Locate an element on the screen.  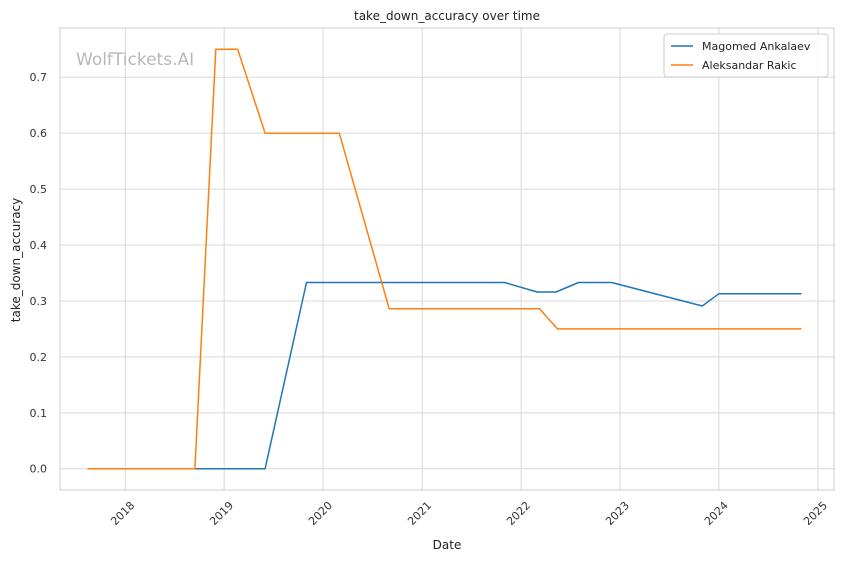
legend-box is located at coordinates (746, 55).